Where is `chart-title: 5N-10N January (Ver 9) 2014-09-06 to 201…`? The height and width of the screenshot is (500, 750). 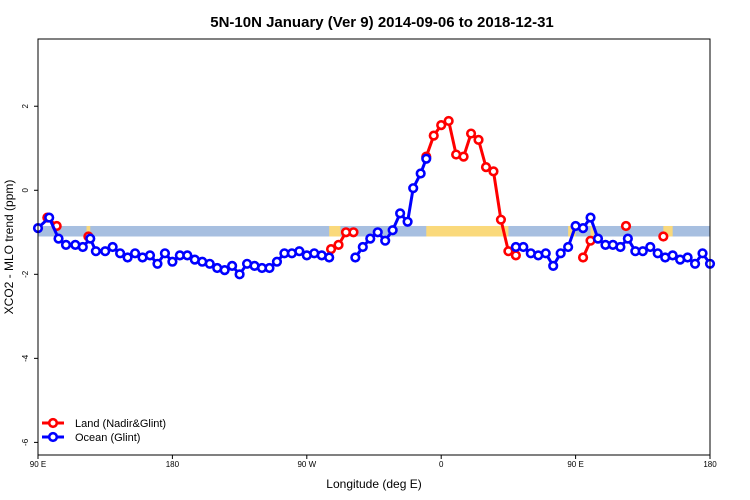 chart-title: 5N-10N January (Ver 9) 2014-09-06 to 201… is located at coordinates (382, 22).